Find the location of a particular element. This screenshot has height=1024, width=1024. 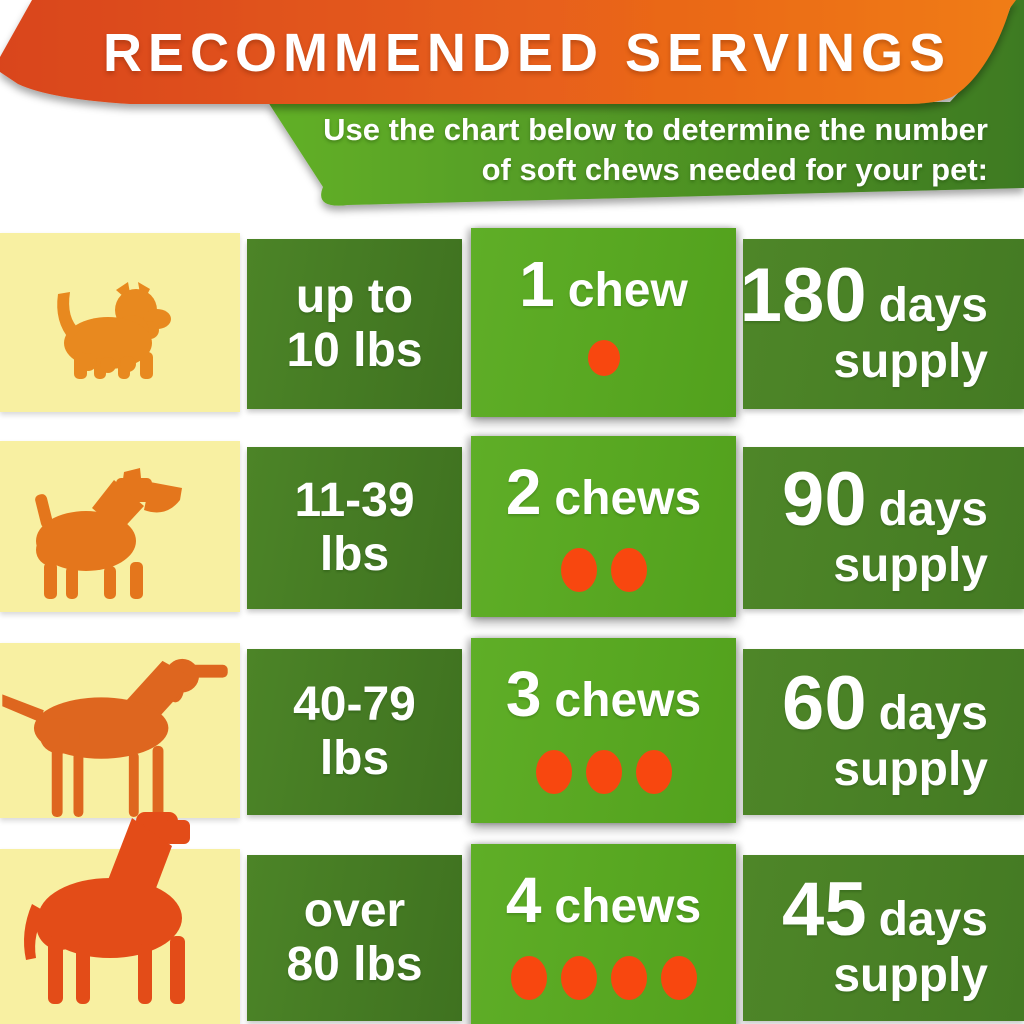

supply-cell: 45 days supply is located at coordinates (883, 938).